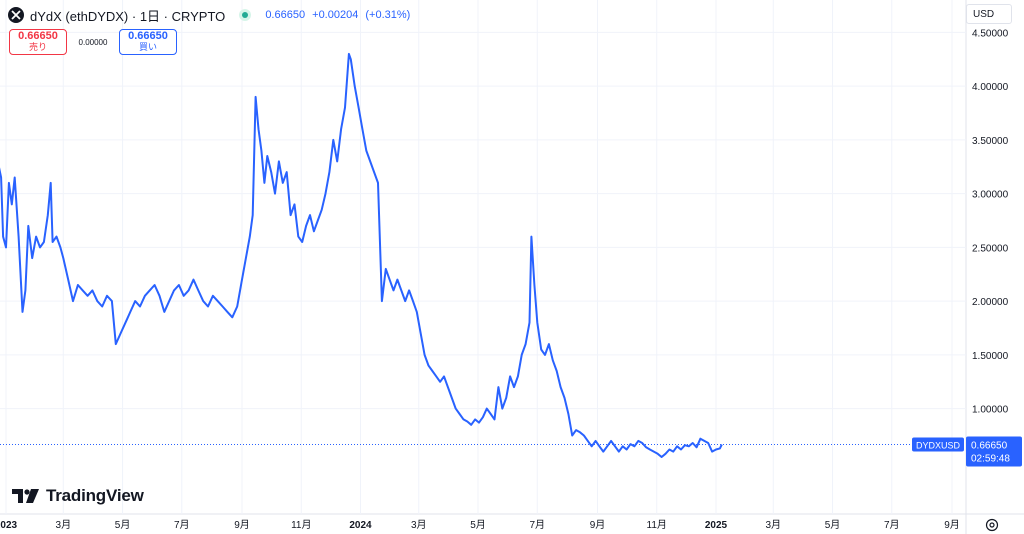 The image size is (1024, 534). Describe the element at coordinates (990, 141) in the screenshot. I see `y-tick-label: 3.50000` at that location.